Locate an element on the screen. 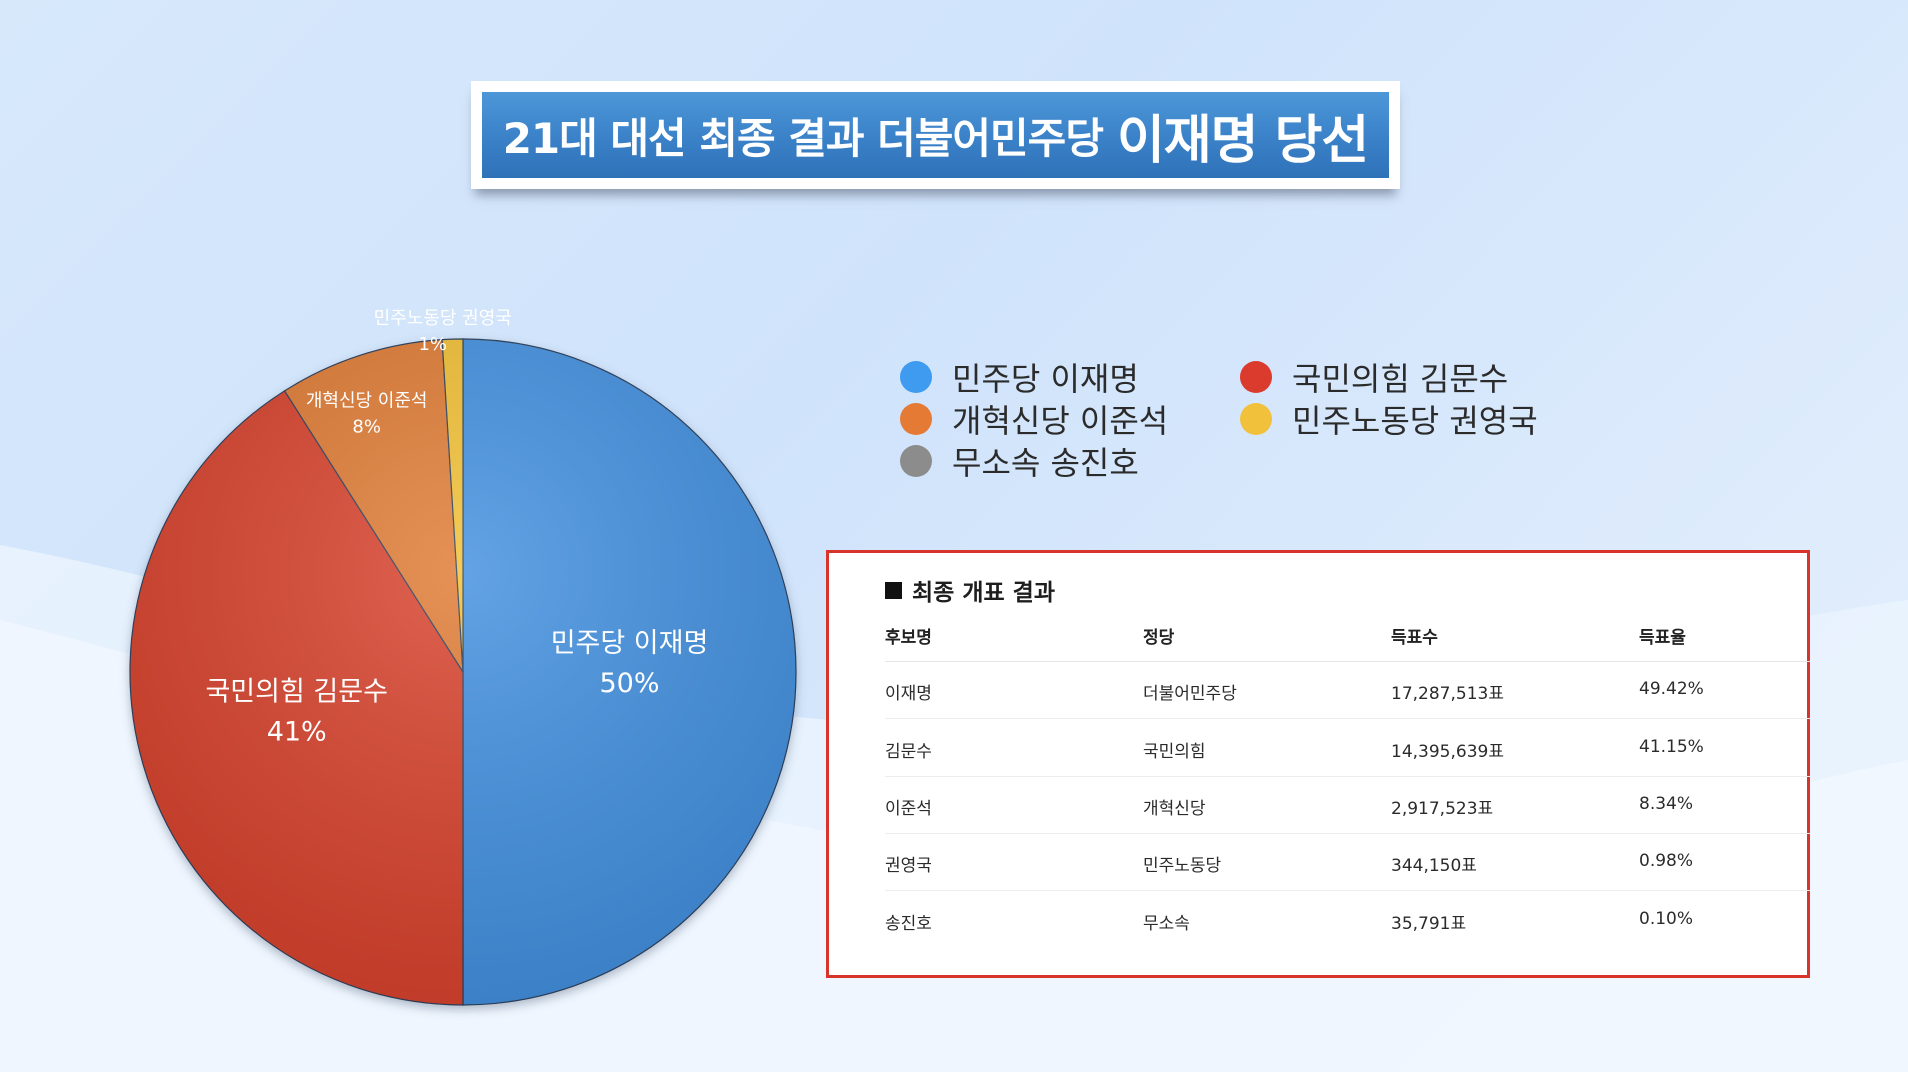 Image resolution: width=1908 pixels, height=1072 pixels. cell-percentage: 0.10% is located at coordinates (1666, 919).